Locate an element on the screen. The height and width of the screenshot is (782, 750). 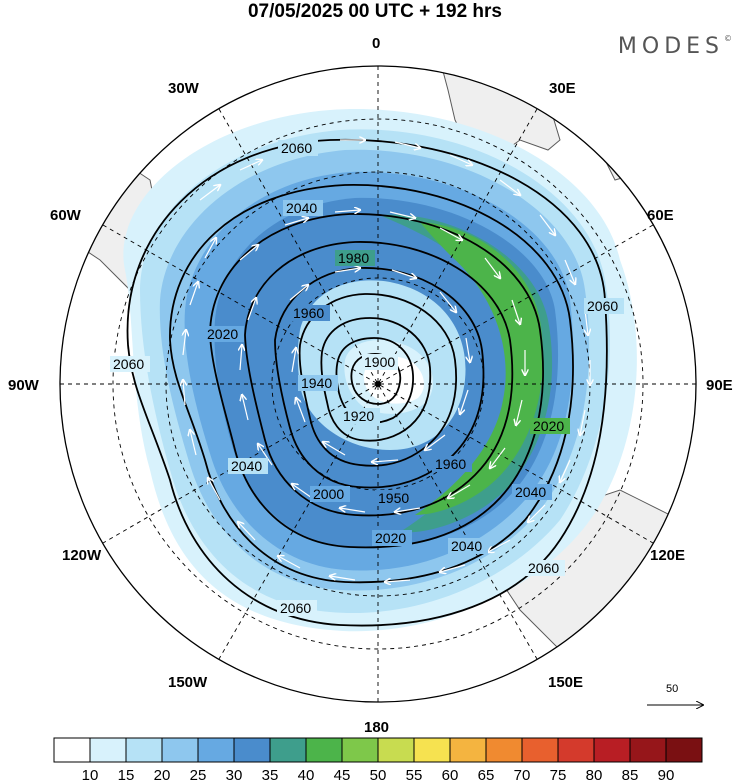
lon-label-0: 0 is located at coordinates (376, 43).